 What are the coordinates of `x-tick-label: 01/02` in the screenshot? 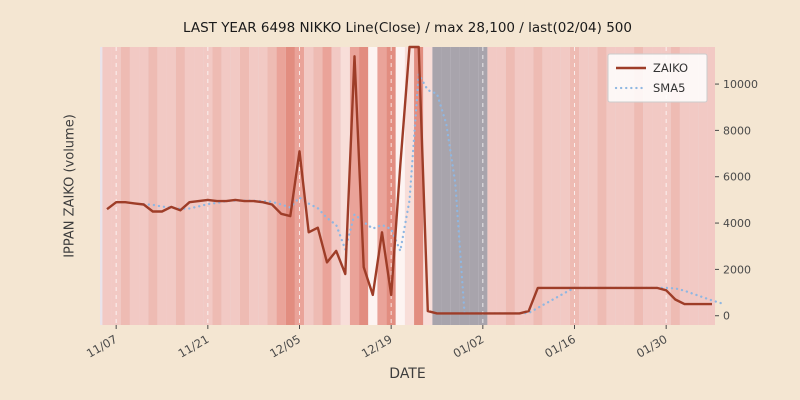 It's located at (469, 346).